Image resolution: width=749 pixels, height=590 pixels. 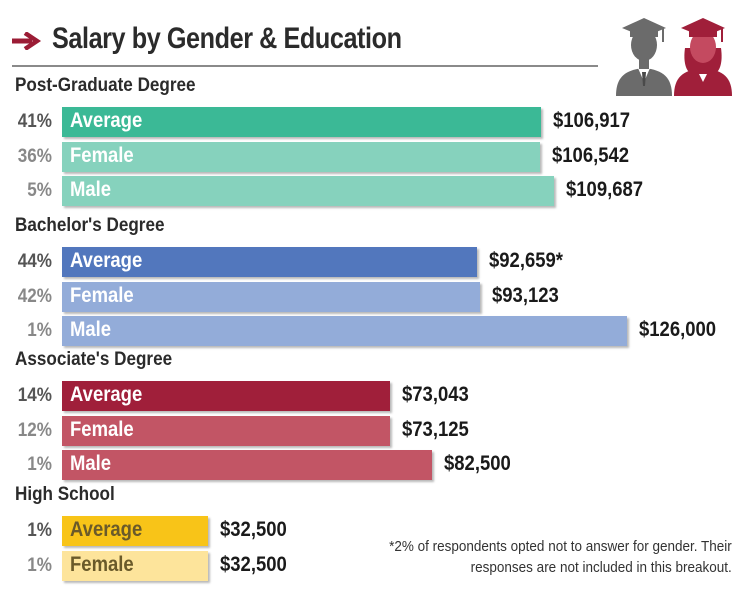 What do you see at coordinates (301, 122) in the screenshot?
I see `bar-post_graduate-average: Average` at bounding box center [301, 122].